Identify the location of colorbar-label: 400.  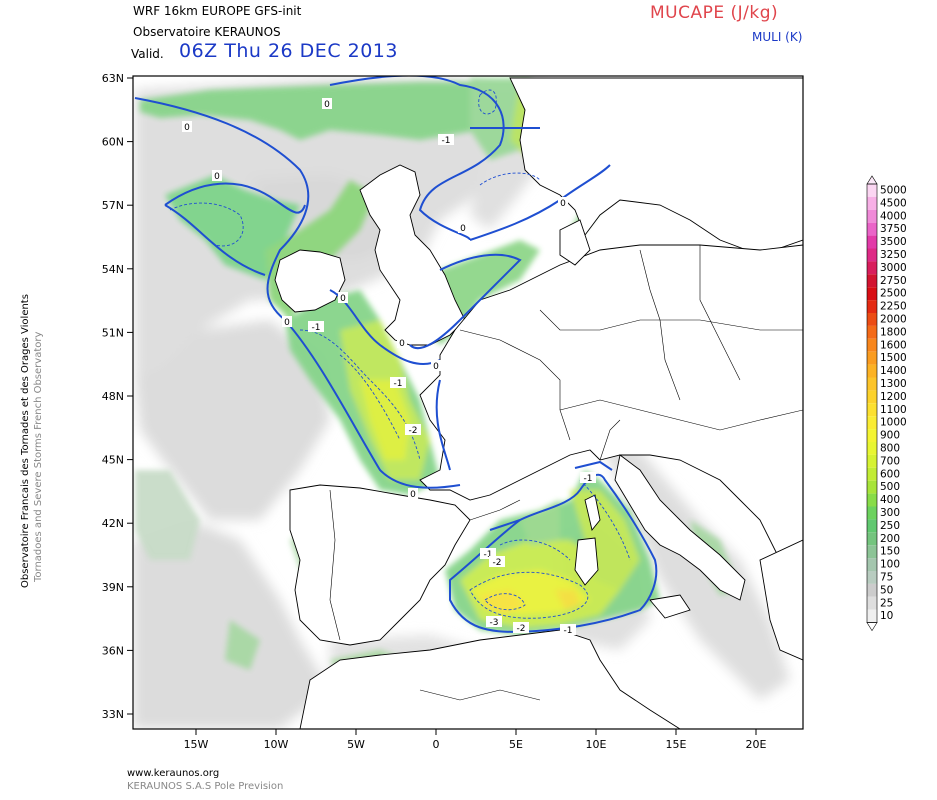
(890, 500).